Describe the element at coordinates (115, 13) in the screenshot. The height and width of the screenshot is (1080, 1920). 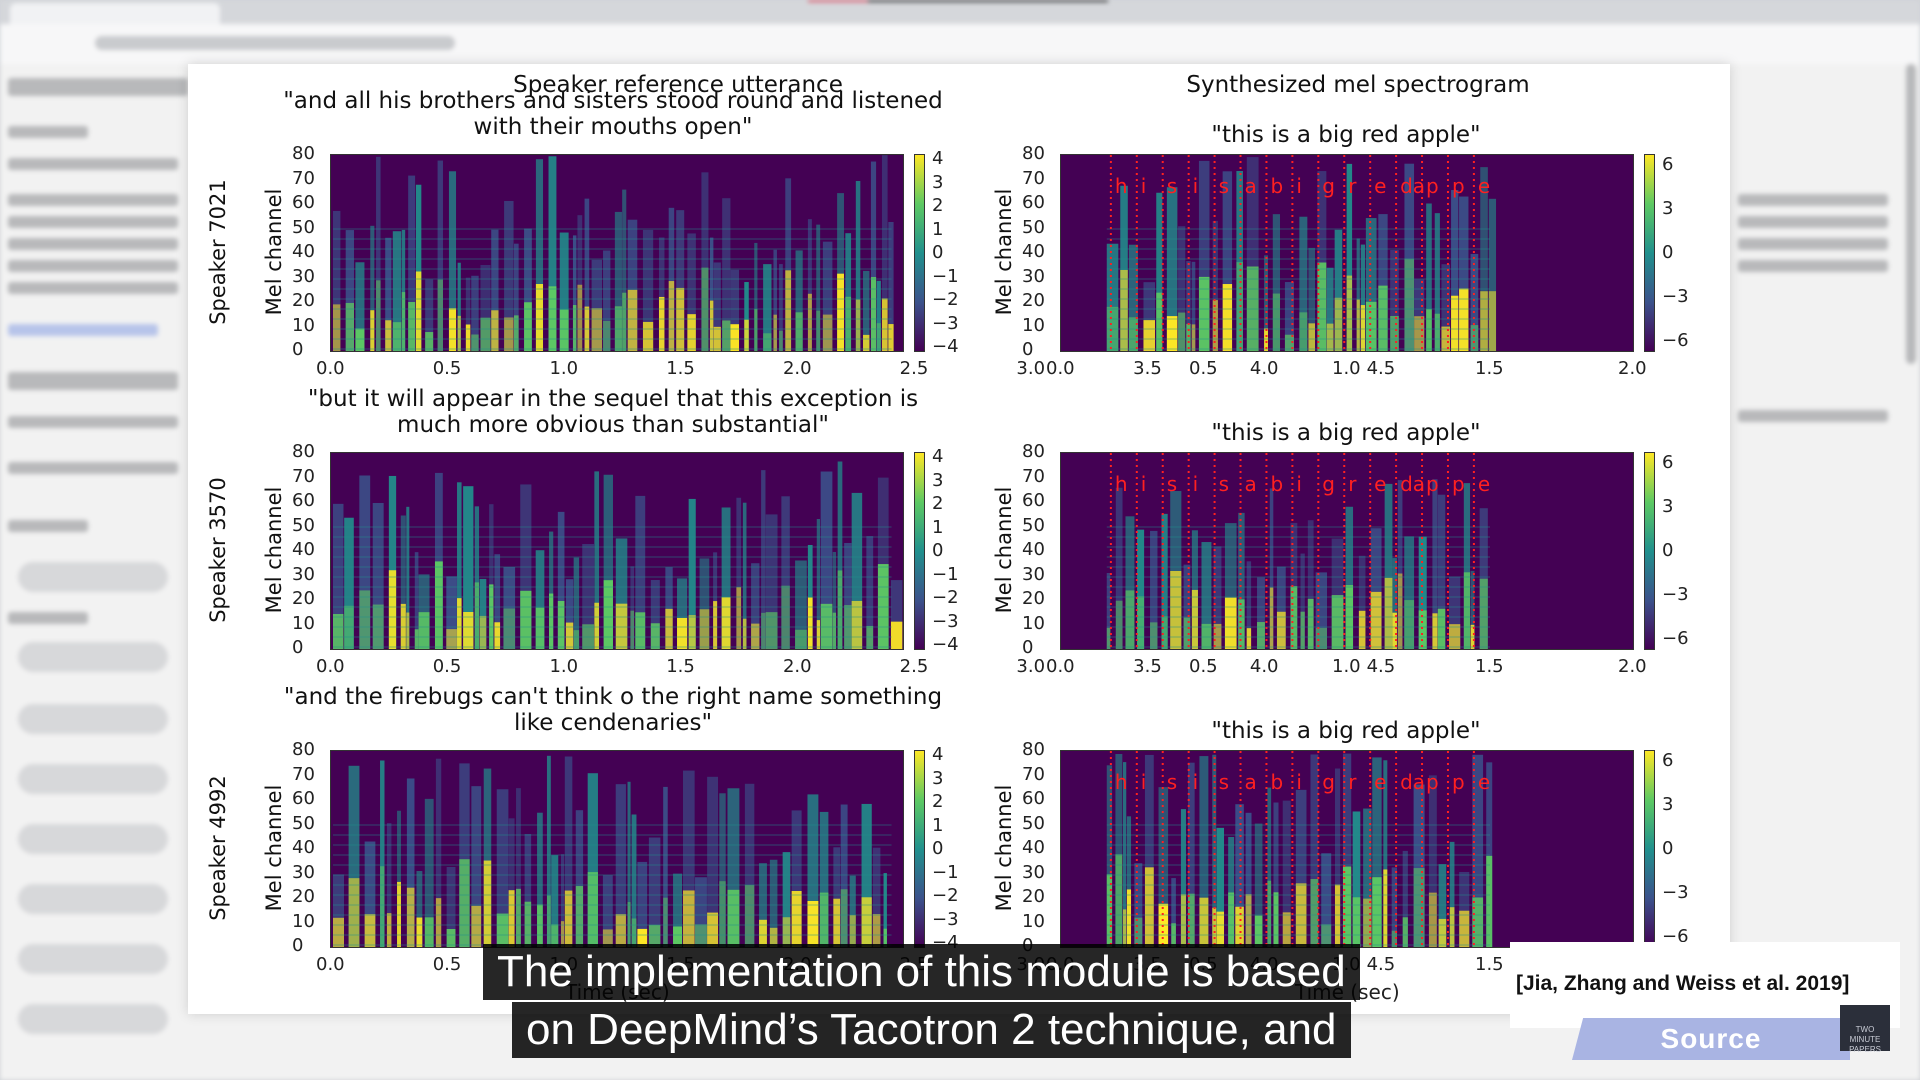
I see `browser-tab` at that location.